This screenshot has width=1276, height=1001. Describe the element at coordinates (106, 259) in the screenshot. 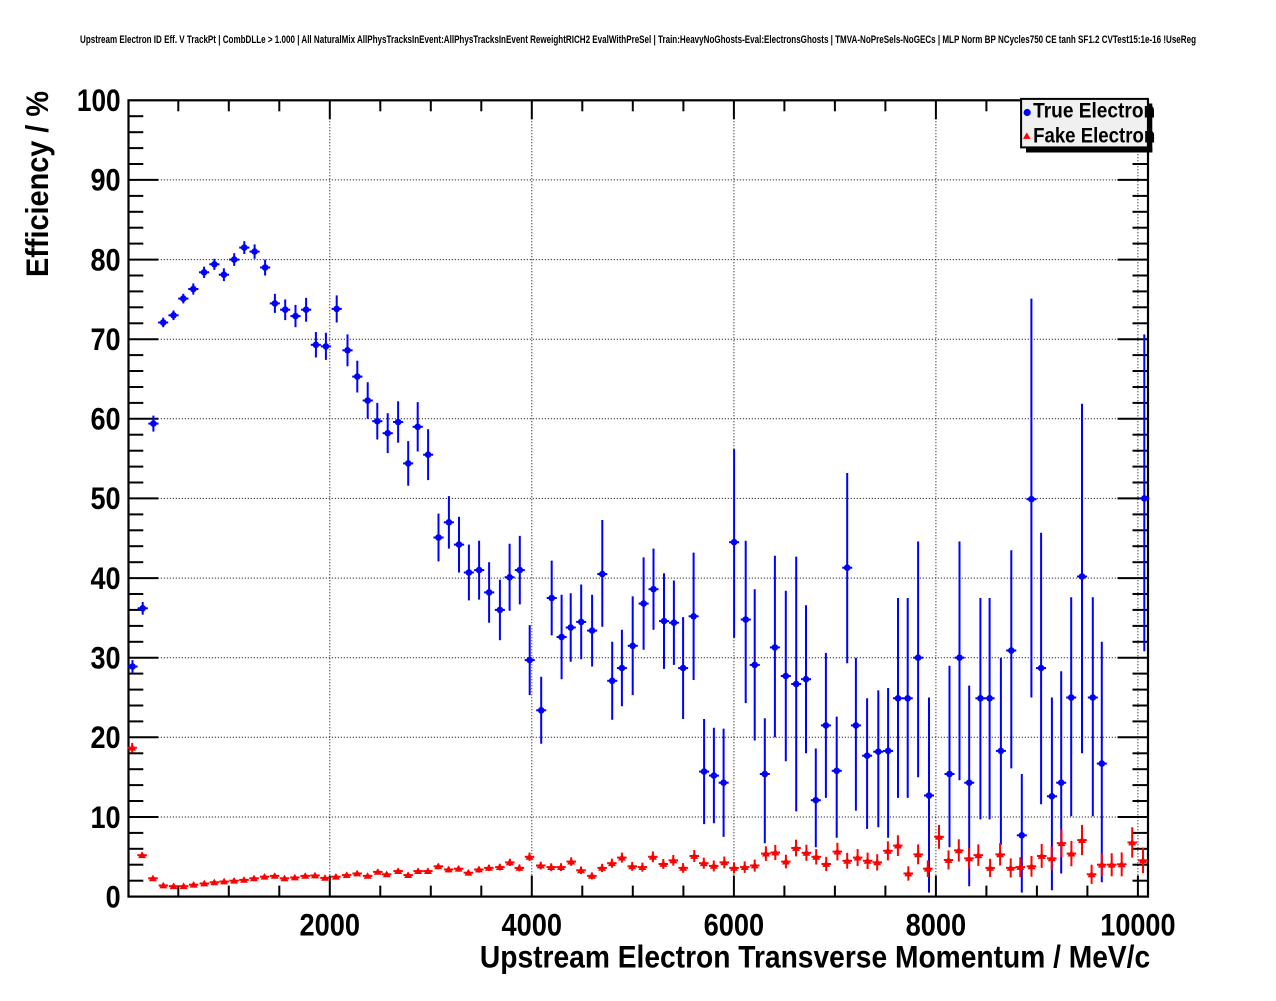

I see `svg-text: 80` at that location.